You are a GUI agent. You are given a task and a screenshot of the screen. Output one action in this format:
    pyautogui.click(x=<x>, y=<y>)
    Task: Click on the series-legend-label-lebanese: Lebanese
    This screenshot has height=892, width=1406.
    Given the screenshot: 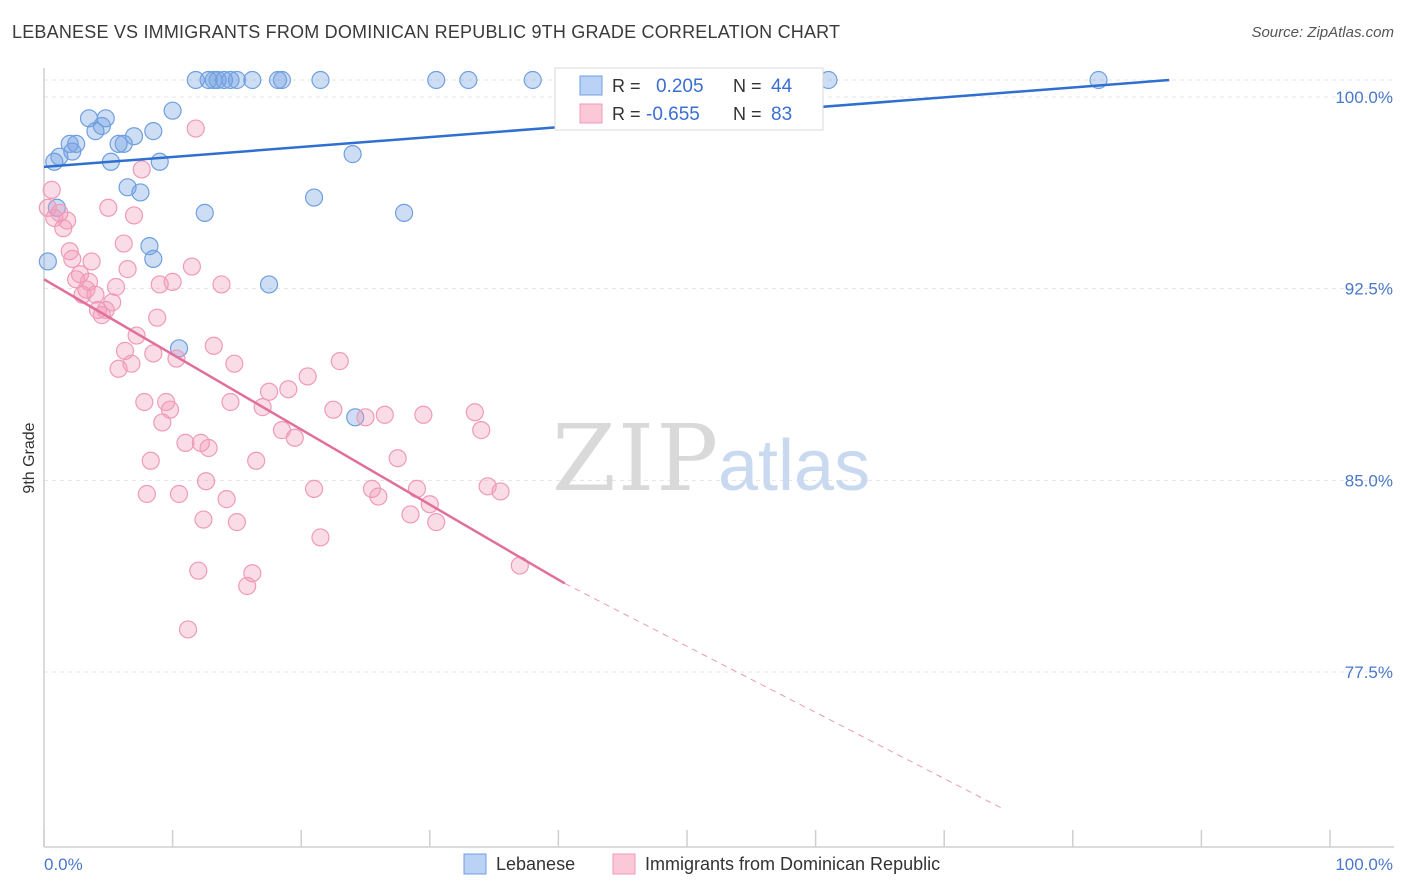 What is the action you would take?
    pyautogui.click(x=535, y=864)
    